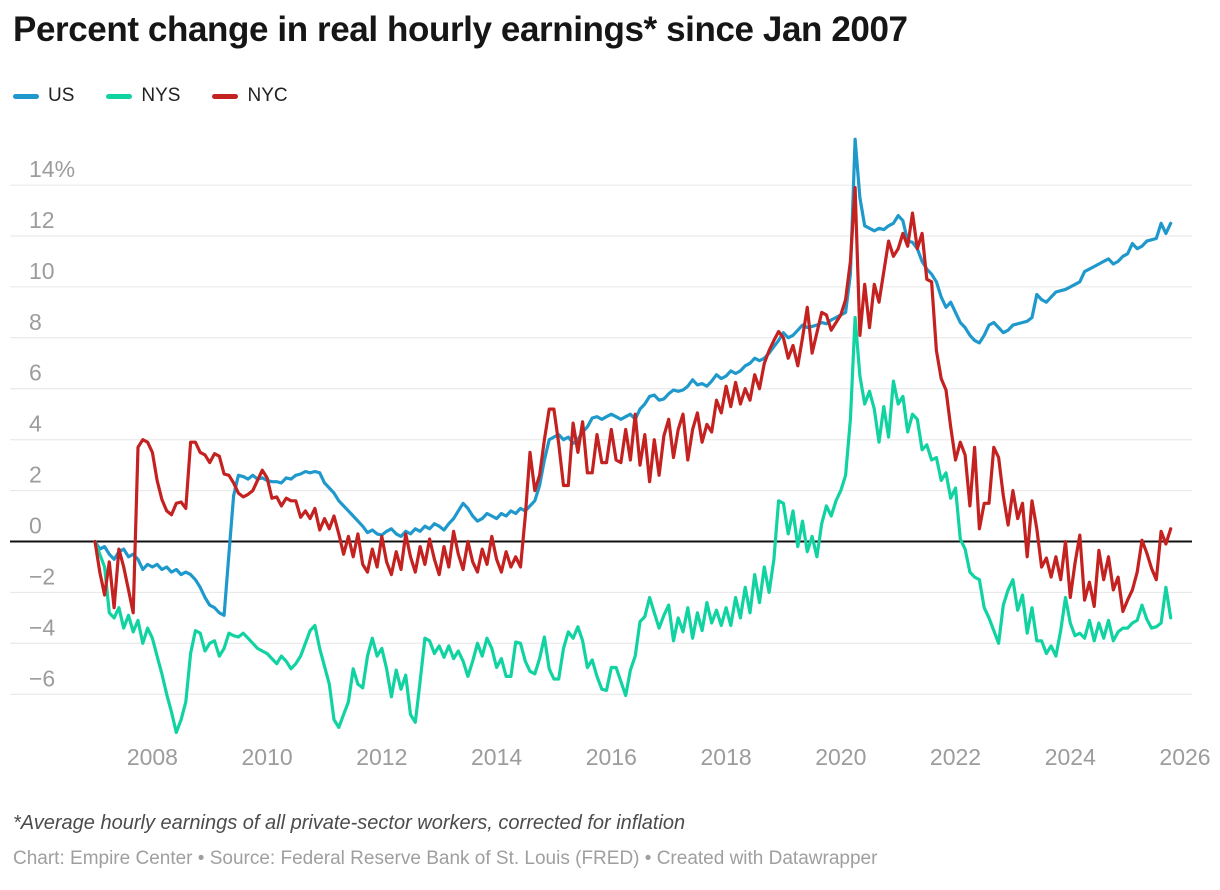 The width and height of the screenshot is (1220, 890). Describe the element at coordinates (955, 757) in the screenshot. I see `x-tick-label: 2022` at that location.